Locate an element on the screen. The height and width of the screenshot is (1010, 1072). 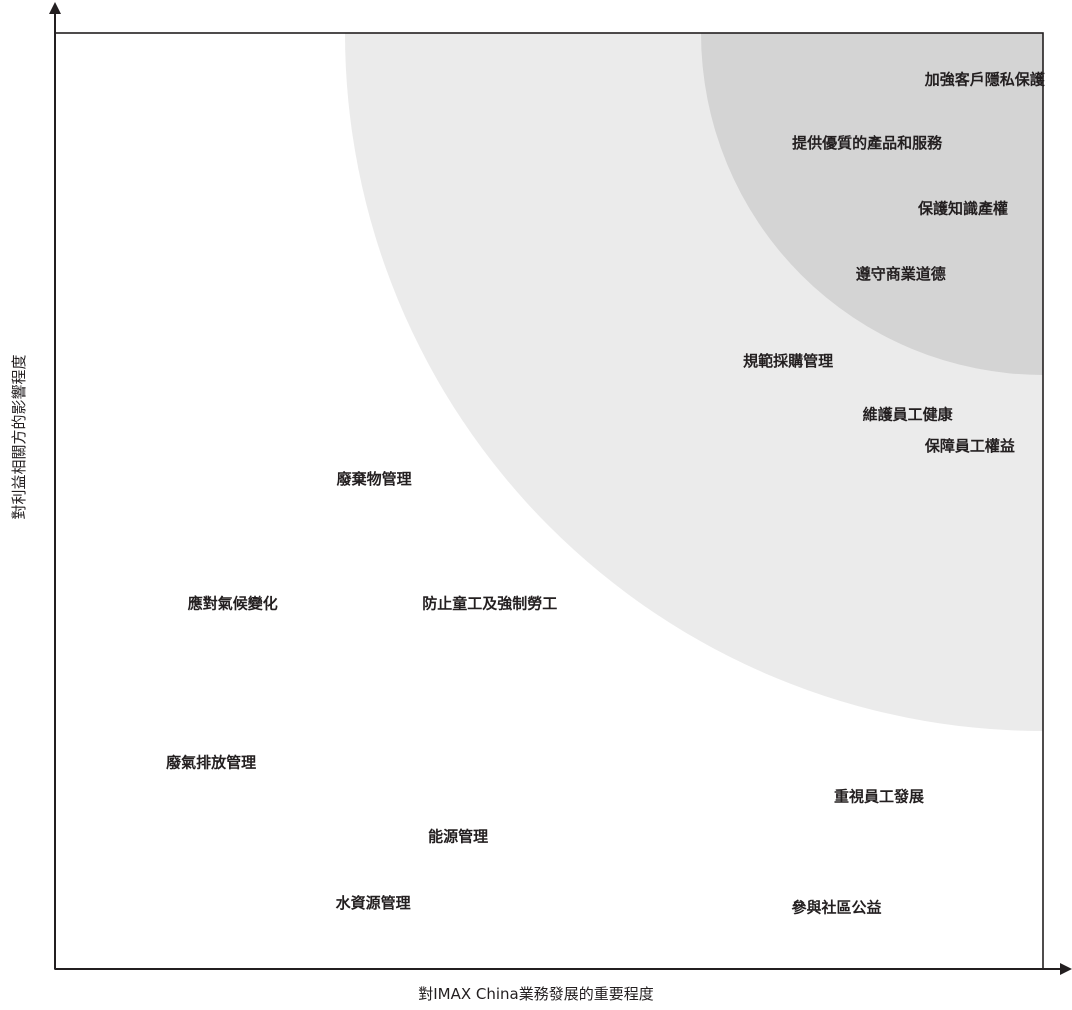
topic-label: 能源管理 is located at coordinates (458, 837).